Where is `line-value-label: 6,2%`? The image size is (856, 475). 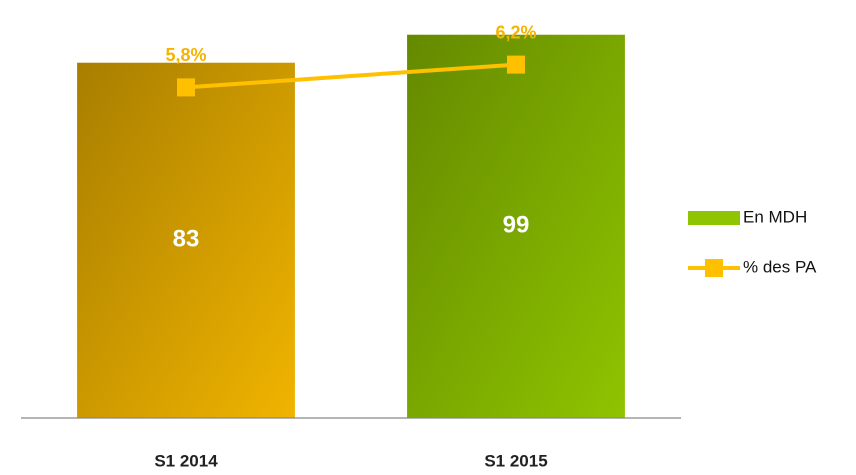
line-value-label: 6,2% is located at coordinates (515, 32).